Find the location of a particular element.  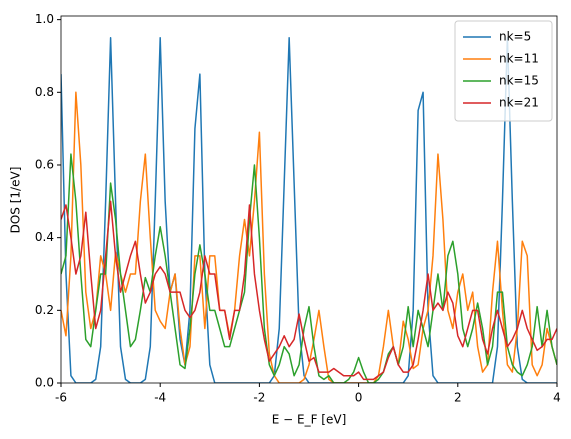

x-tick-label: 0 is located at coordinates (359, 398).